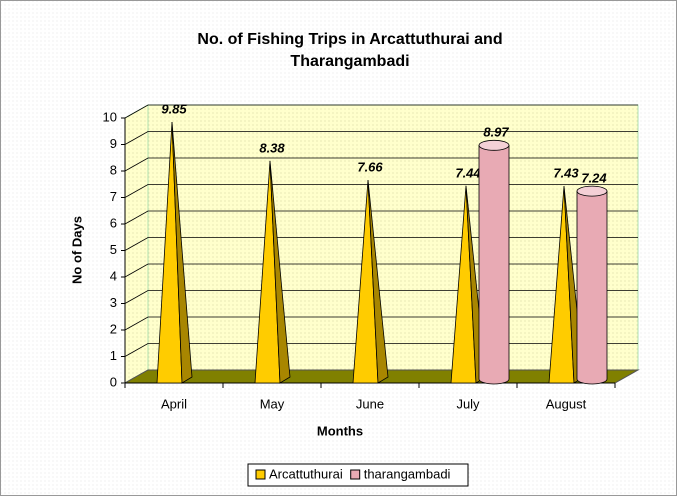  What do you see at coordinates (174, 108) in the screenshot?
I see `data-label: 9.85` at bounding box center [174, 108].